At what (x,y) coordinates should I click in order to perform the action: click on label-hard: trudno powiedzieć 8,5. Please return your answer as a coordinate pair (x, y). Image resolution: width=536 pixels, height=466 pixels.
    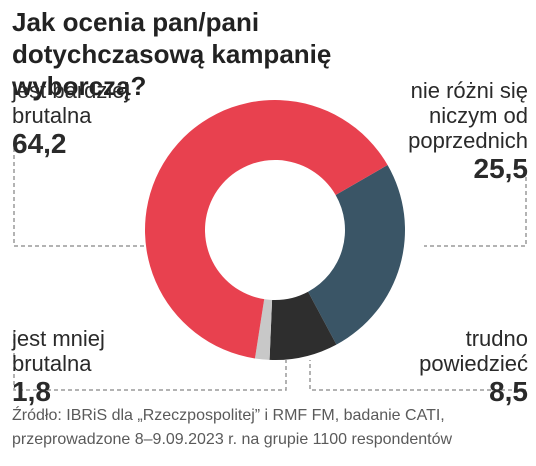
    Looking at the image, I should click on (428, 367).